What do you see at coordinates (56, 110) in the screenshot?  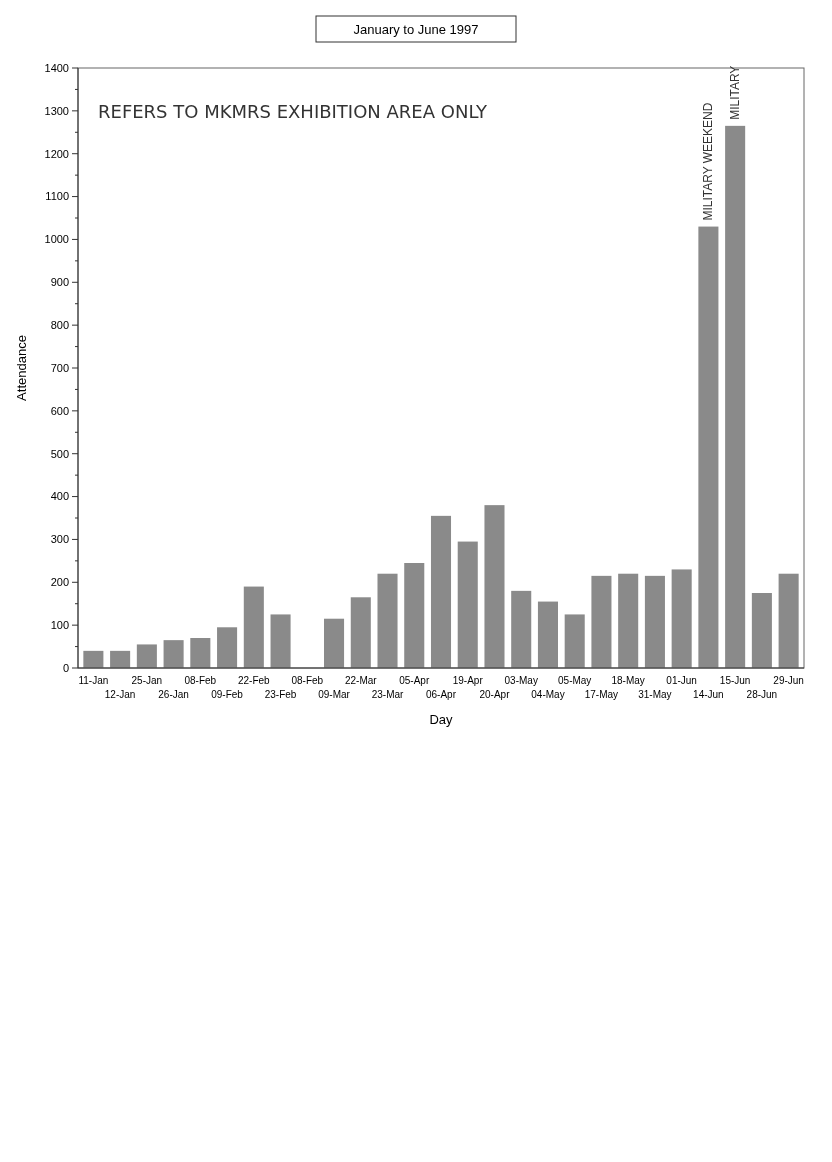 I see `y-tick-label: 1300` at bounding box center [56, 110].